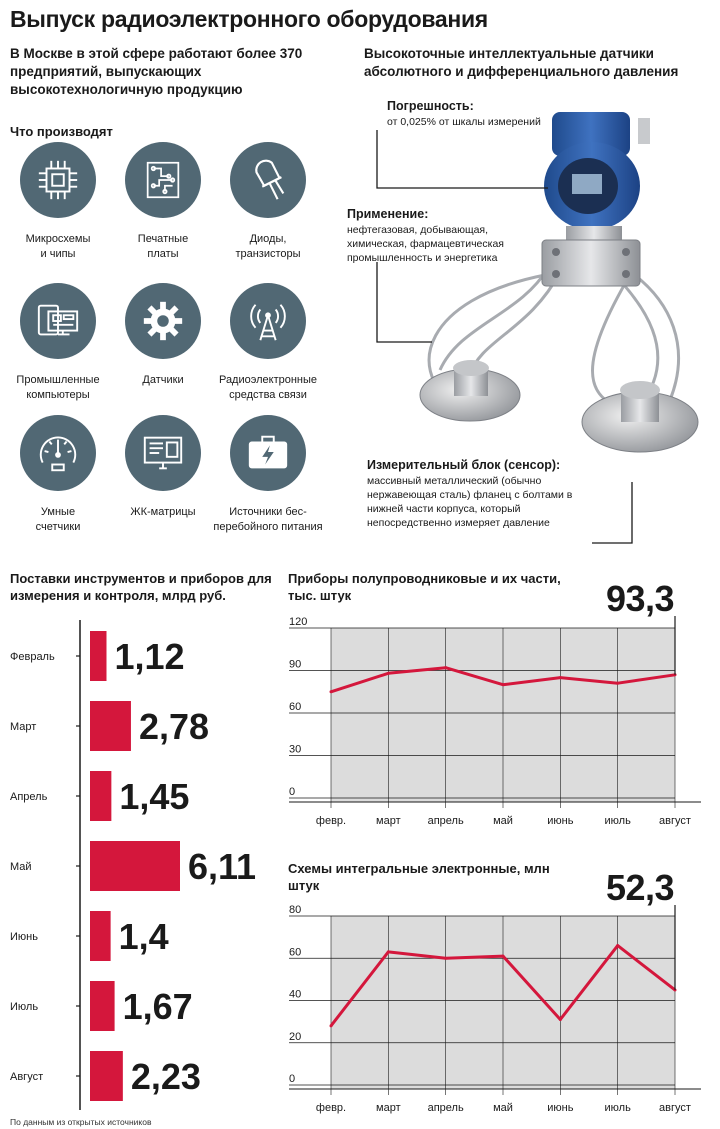 This screenshot has height=1129, width=720. I want to click on product-ups: Источники бес- перебойного питания, so click(268, 475).